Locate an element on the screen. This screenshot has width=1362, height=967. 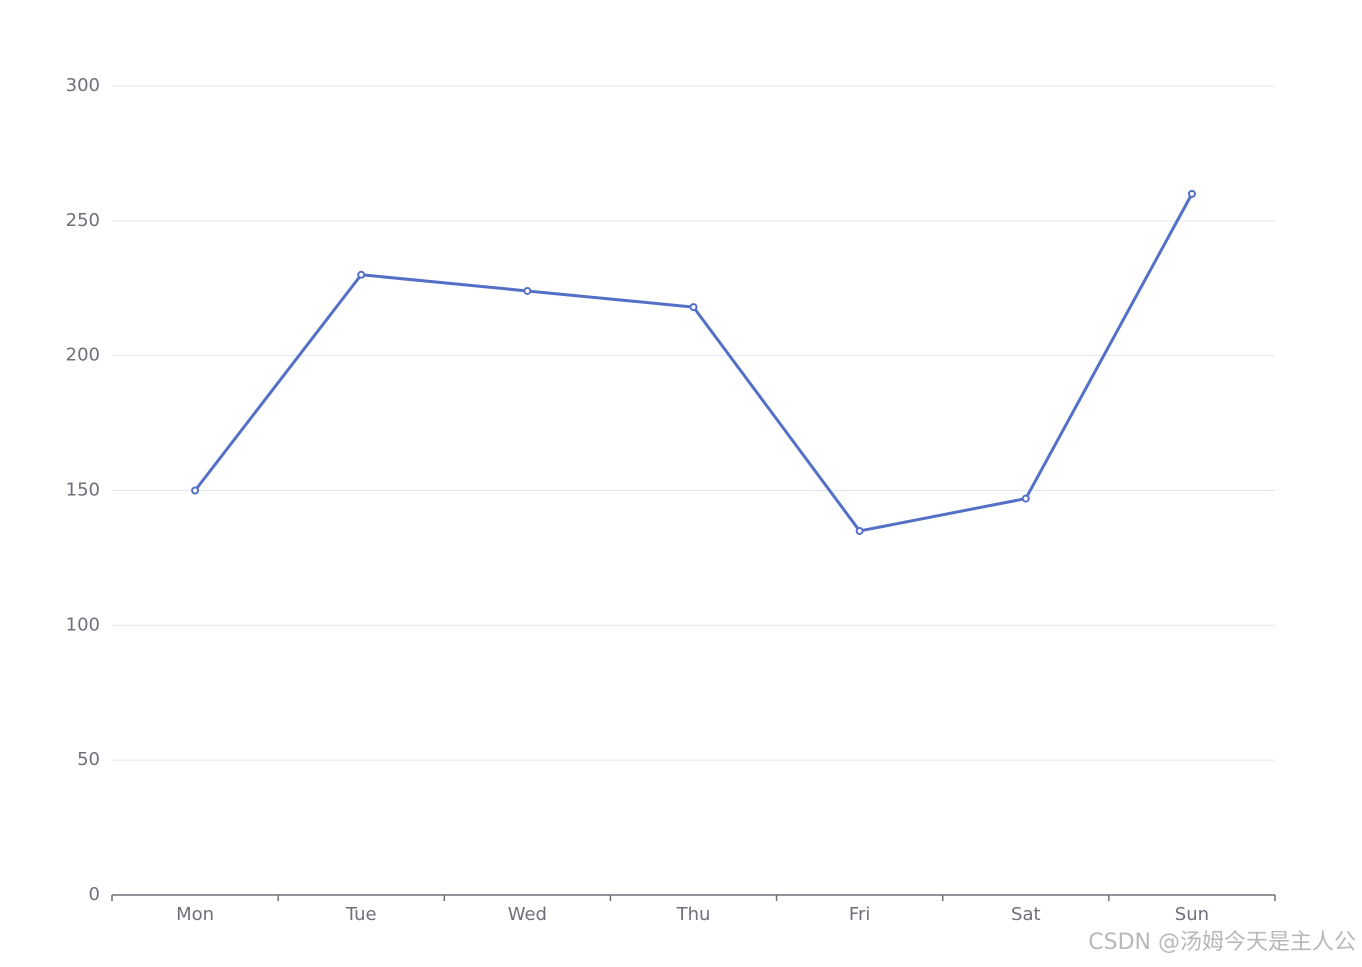
y-tick-label: 50 is located at coordinates (88, 759).